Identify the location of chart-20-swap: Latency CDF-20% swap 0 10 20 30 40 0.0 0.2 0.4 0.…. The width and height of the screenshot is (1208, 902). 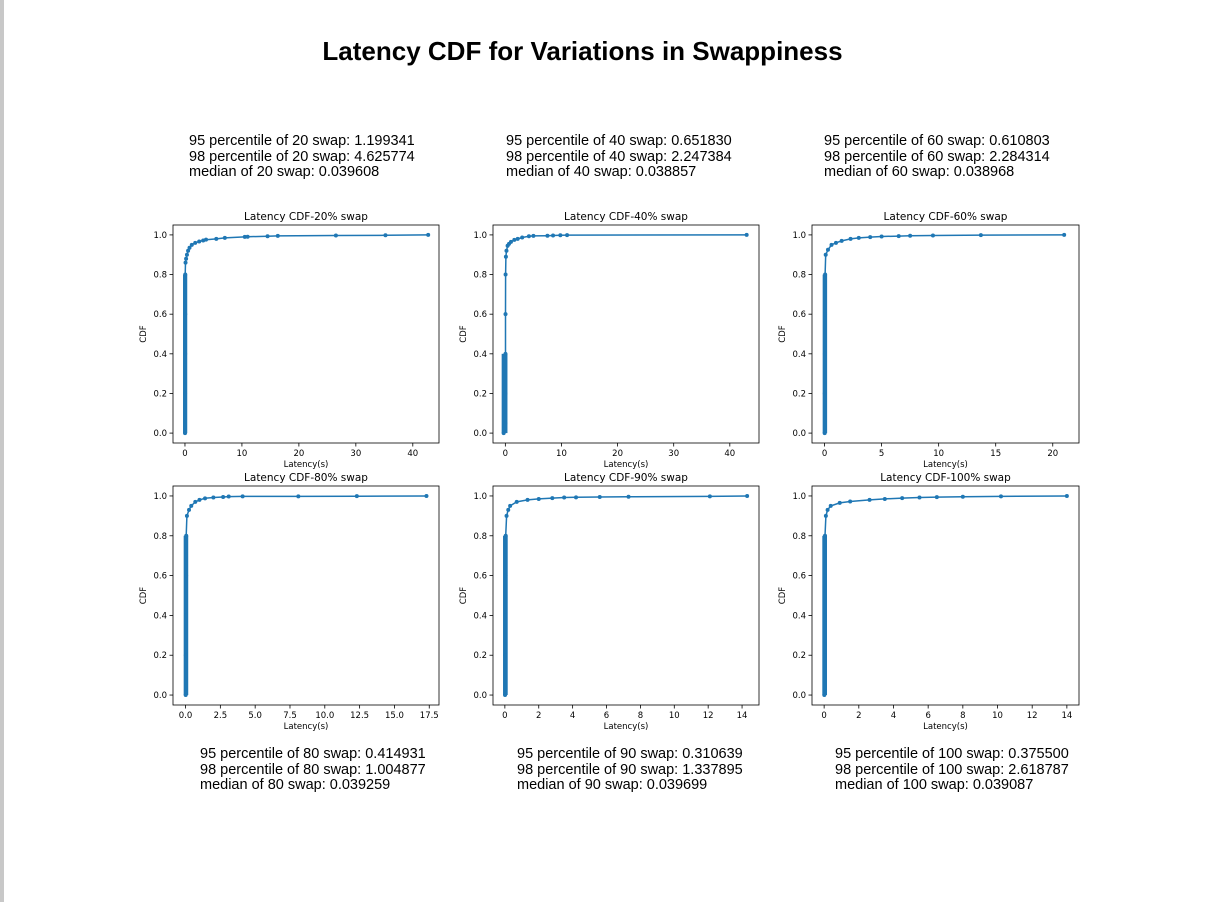
(289, 340).